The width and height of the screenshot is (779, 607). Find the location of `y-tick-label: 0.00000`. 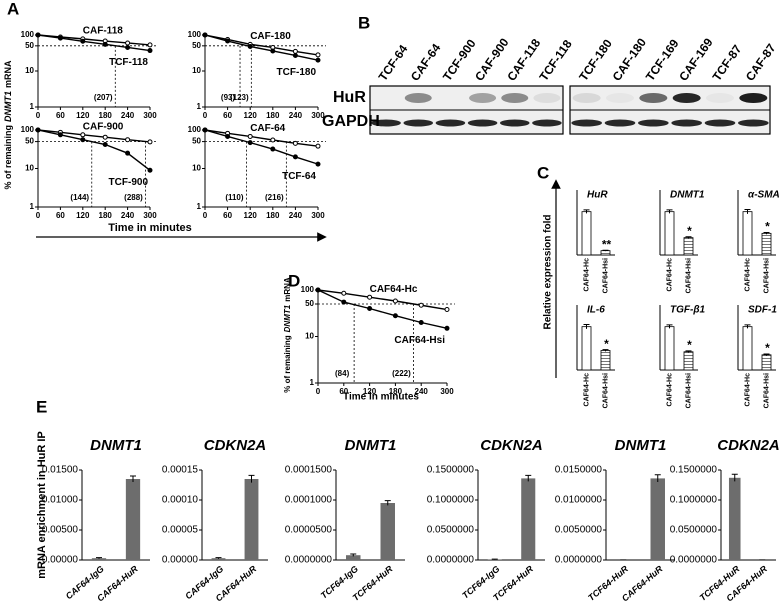

y-tick-label: 0.00000 is located at coordinates (180, 560).